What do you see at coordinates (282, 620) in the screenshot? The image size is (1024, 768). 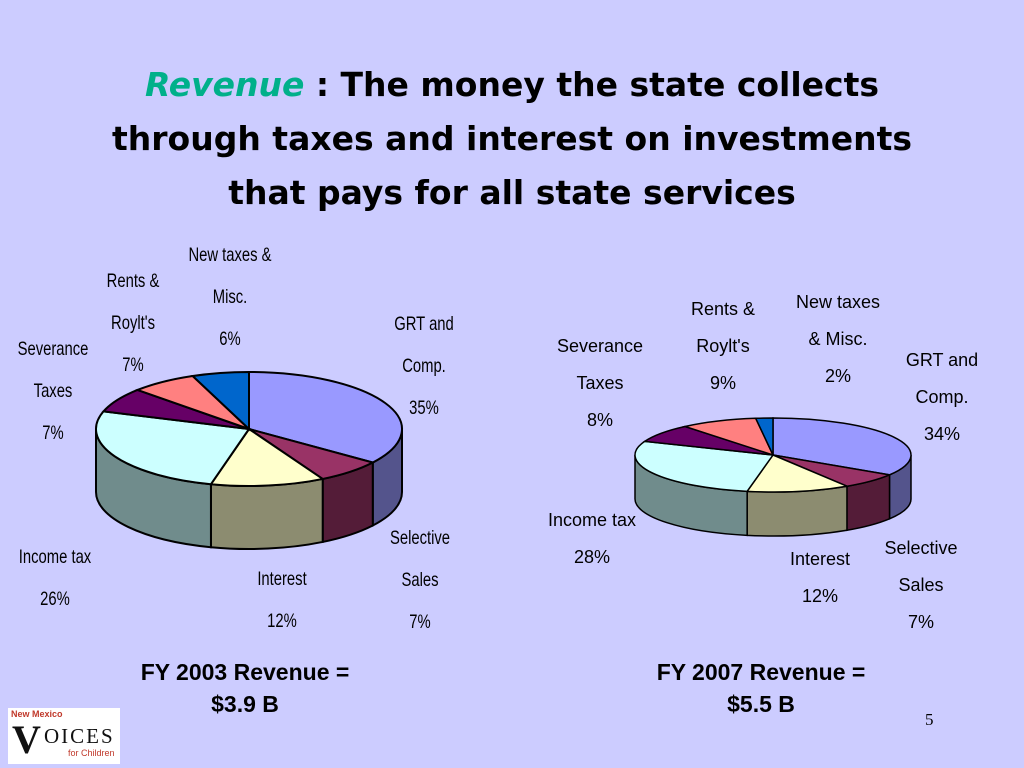 I see `fy2003-slice-label-3-line-2: 12%` at bounding box center [282, 620].